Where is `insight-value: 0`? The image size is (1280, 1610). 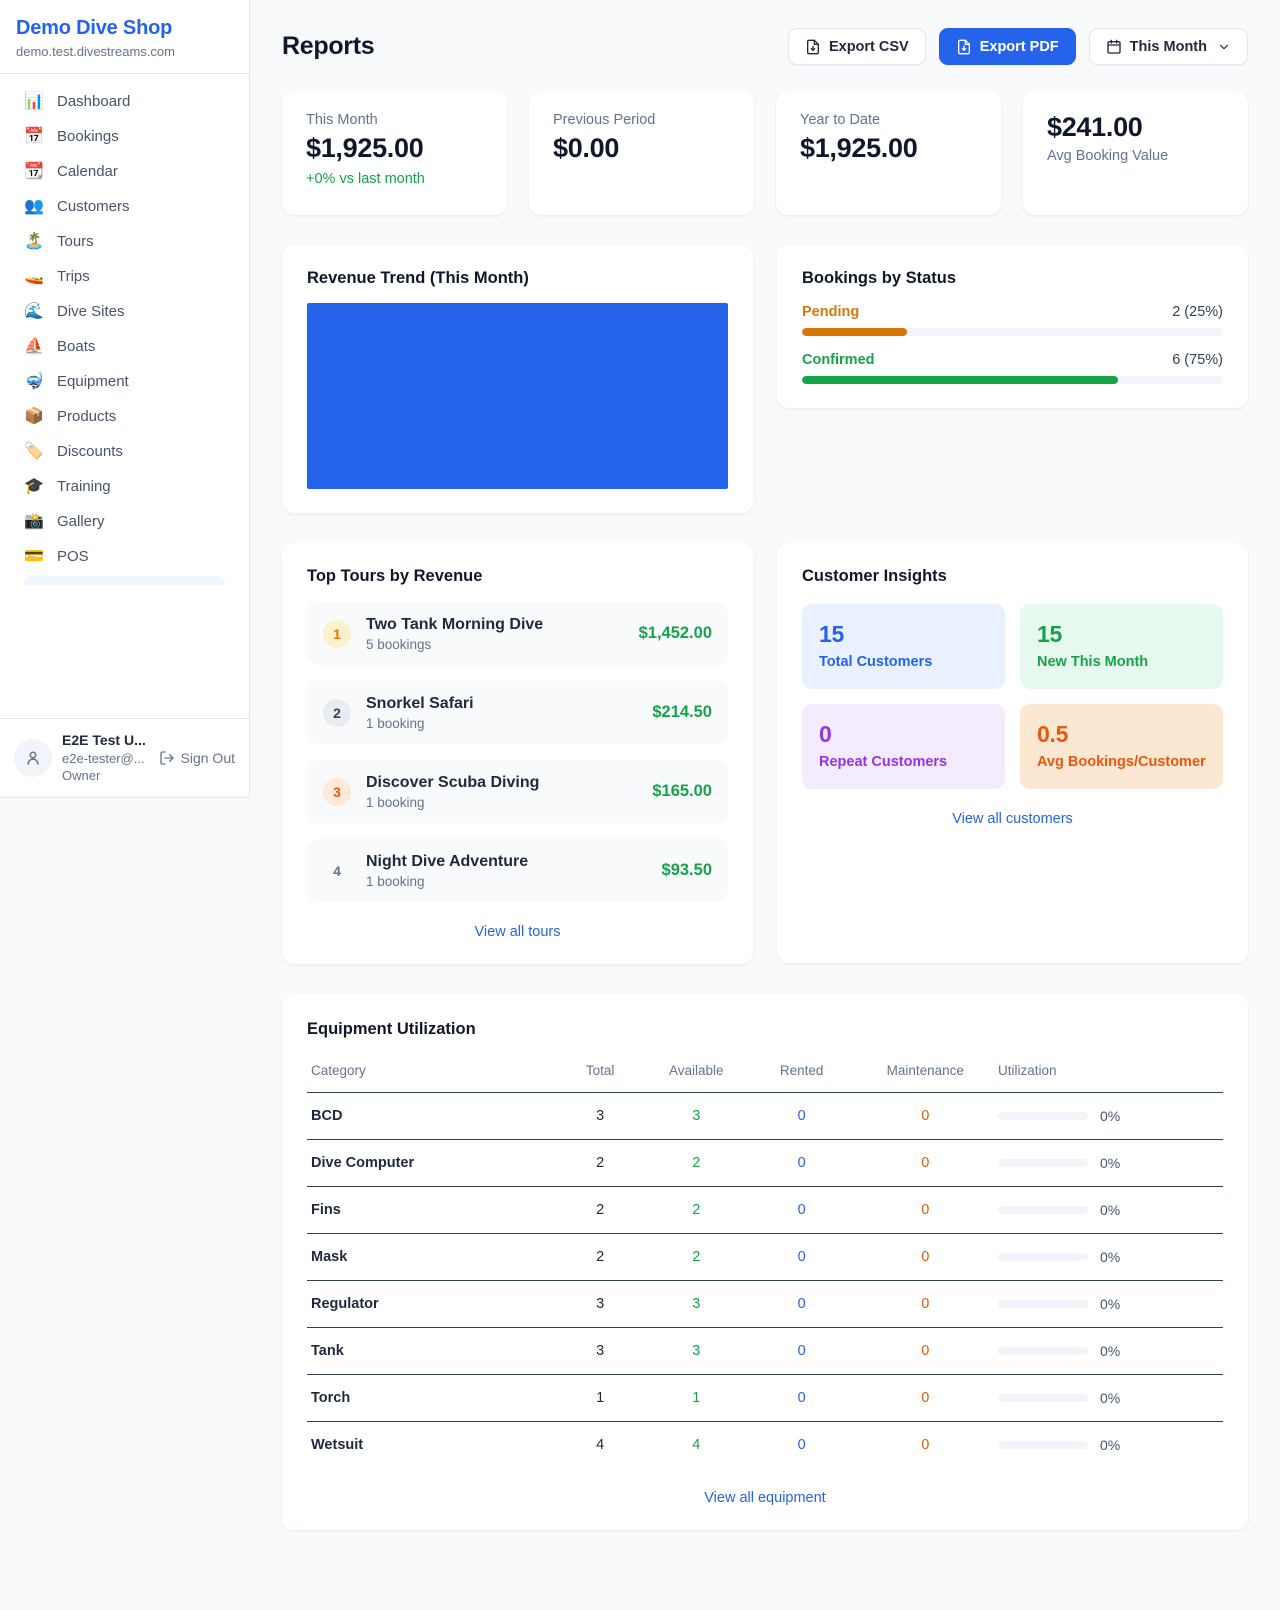 insight-value: 0 is located at coordinates (825, 734).